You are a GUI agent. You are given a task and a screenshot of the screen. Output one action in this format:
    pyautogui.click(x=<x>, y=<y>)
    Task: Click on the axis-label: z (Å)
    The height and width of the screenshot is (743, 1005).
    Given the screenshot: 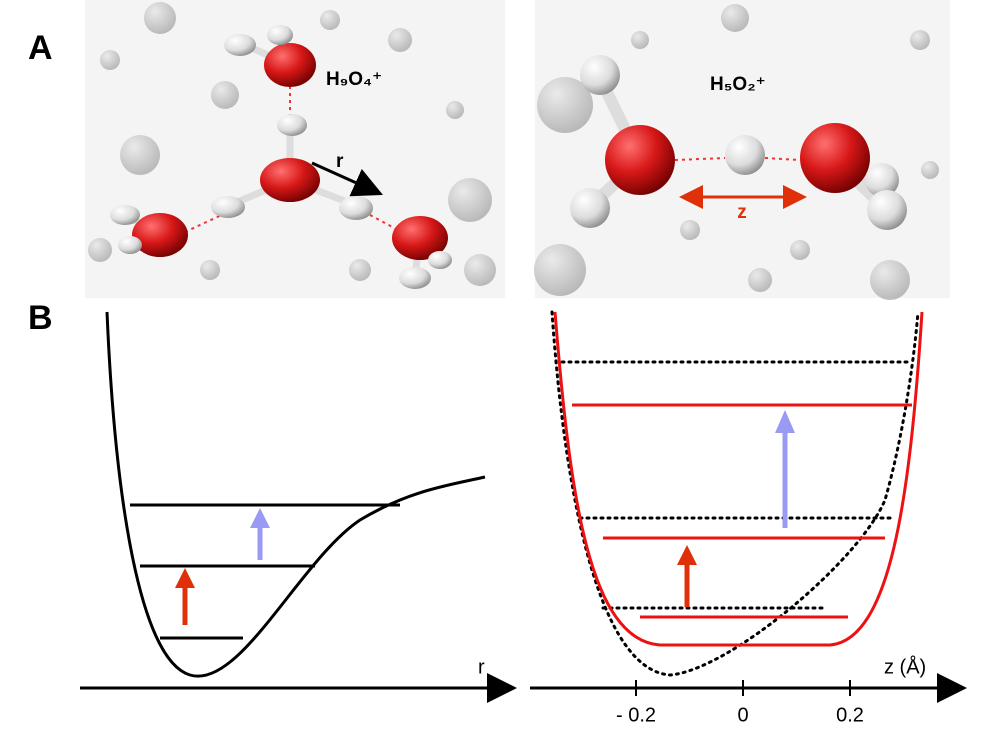 What is the action you would take?
    pyautogui.click(x=905, y=666)
    